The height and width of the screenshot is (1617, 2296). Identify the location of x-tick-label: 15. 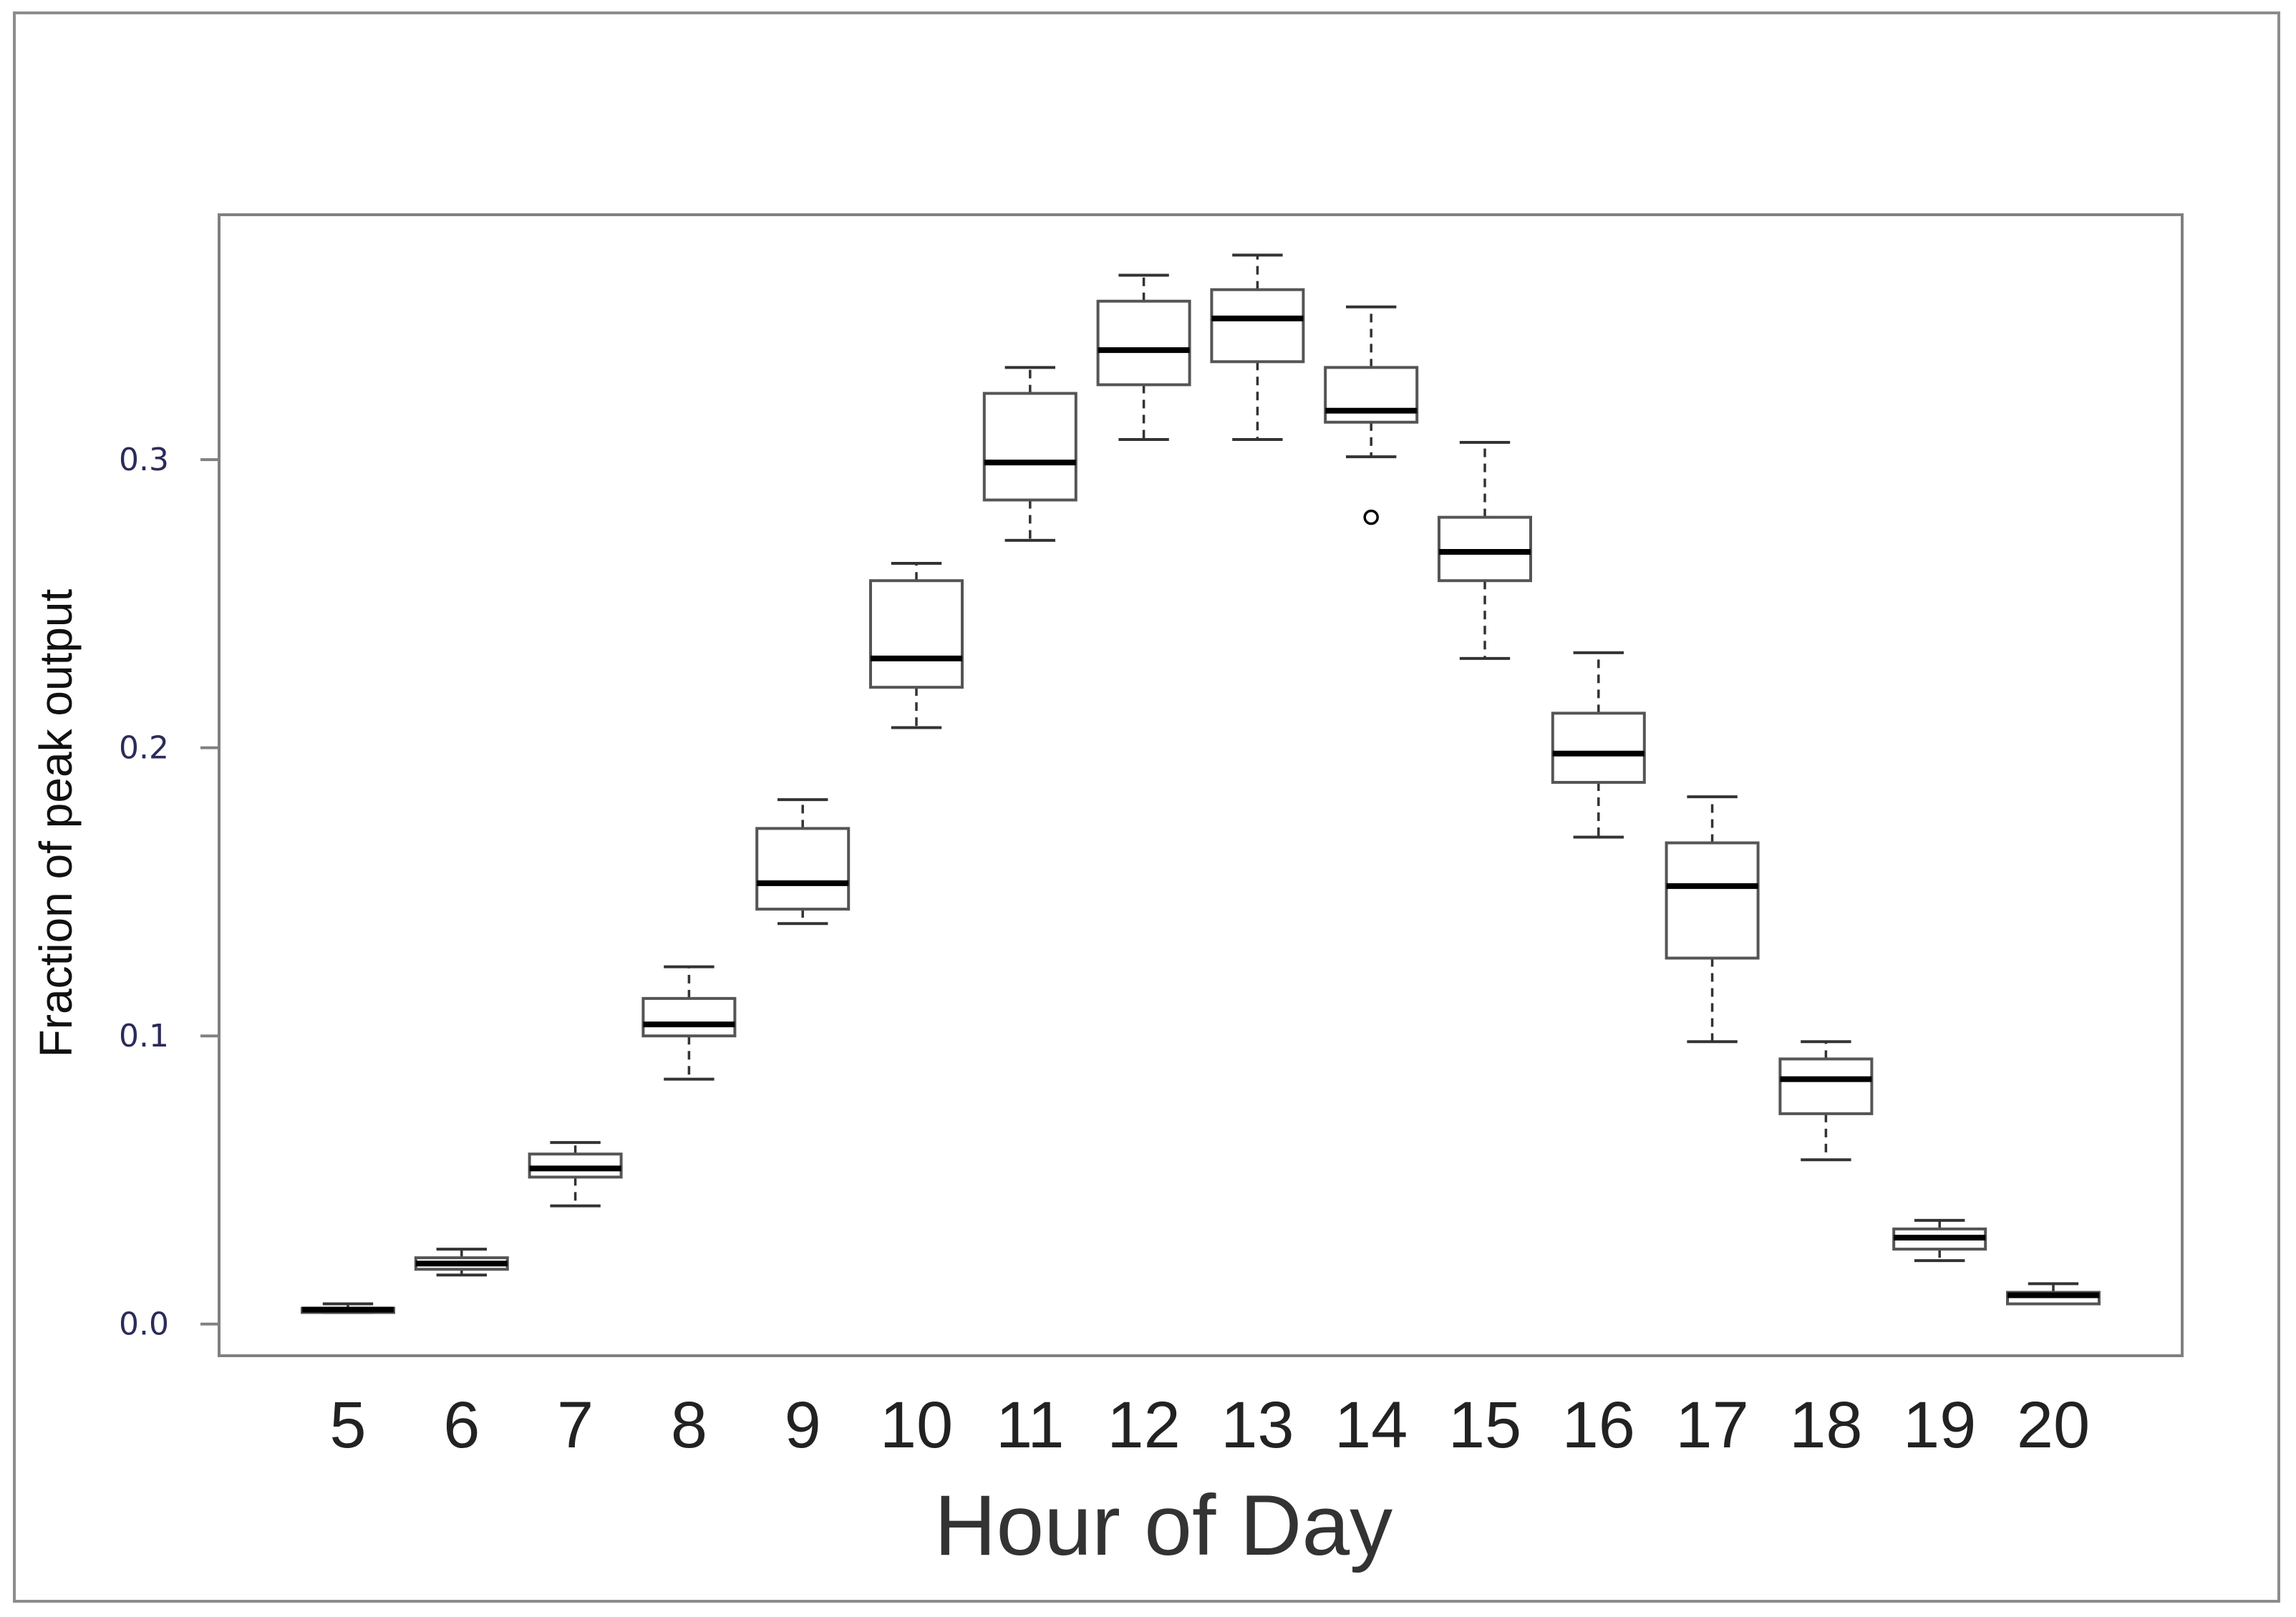
(1484, 1425).